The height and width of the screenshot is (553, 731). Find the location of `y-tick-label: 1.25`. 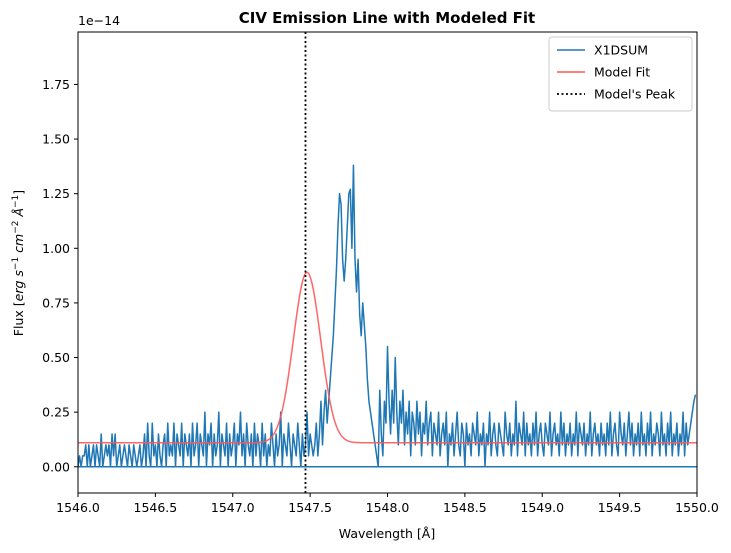

y-tick-label: 1.25 is located at coordinates (56, 193).